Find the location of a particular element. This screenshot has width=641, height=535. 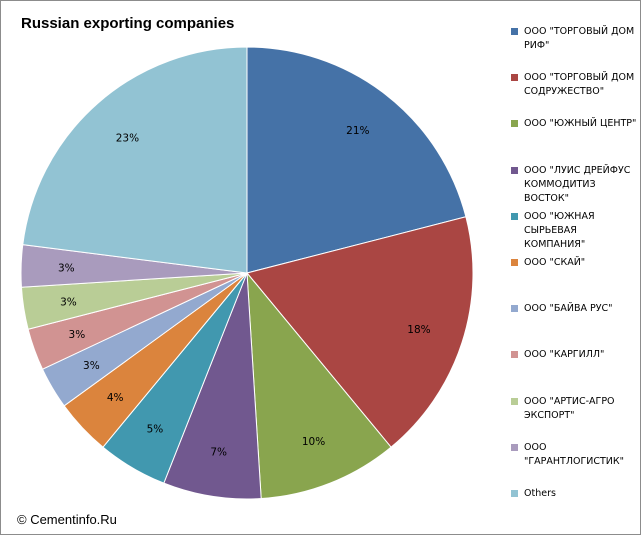

legend-label: ООО "АРТИС-АГРО ЭКСПОРТ" is located at coordinates (569, 408).